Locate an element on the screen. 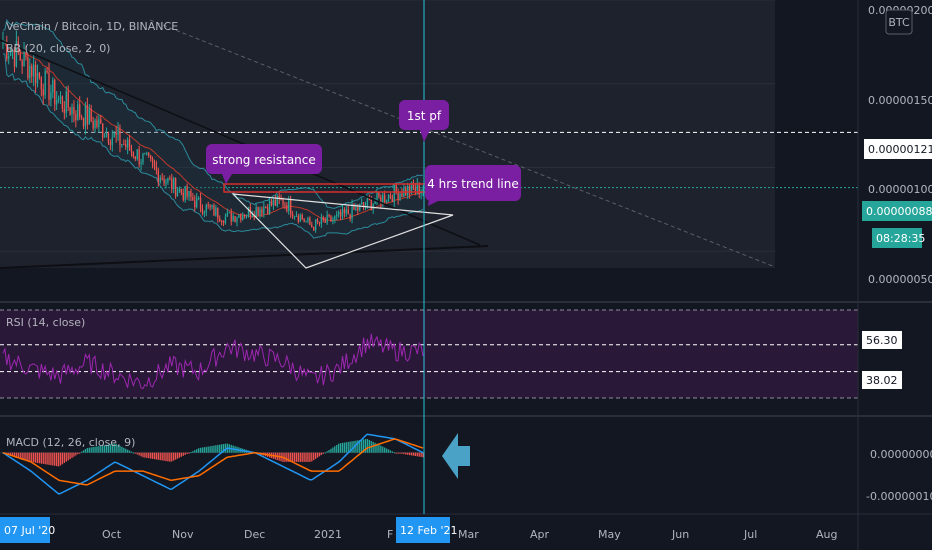  price-label: 0.00000100 is located at coordinates (900, 189).